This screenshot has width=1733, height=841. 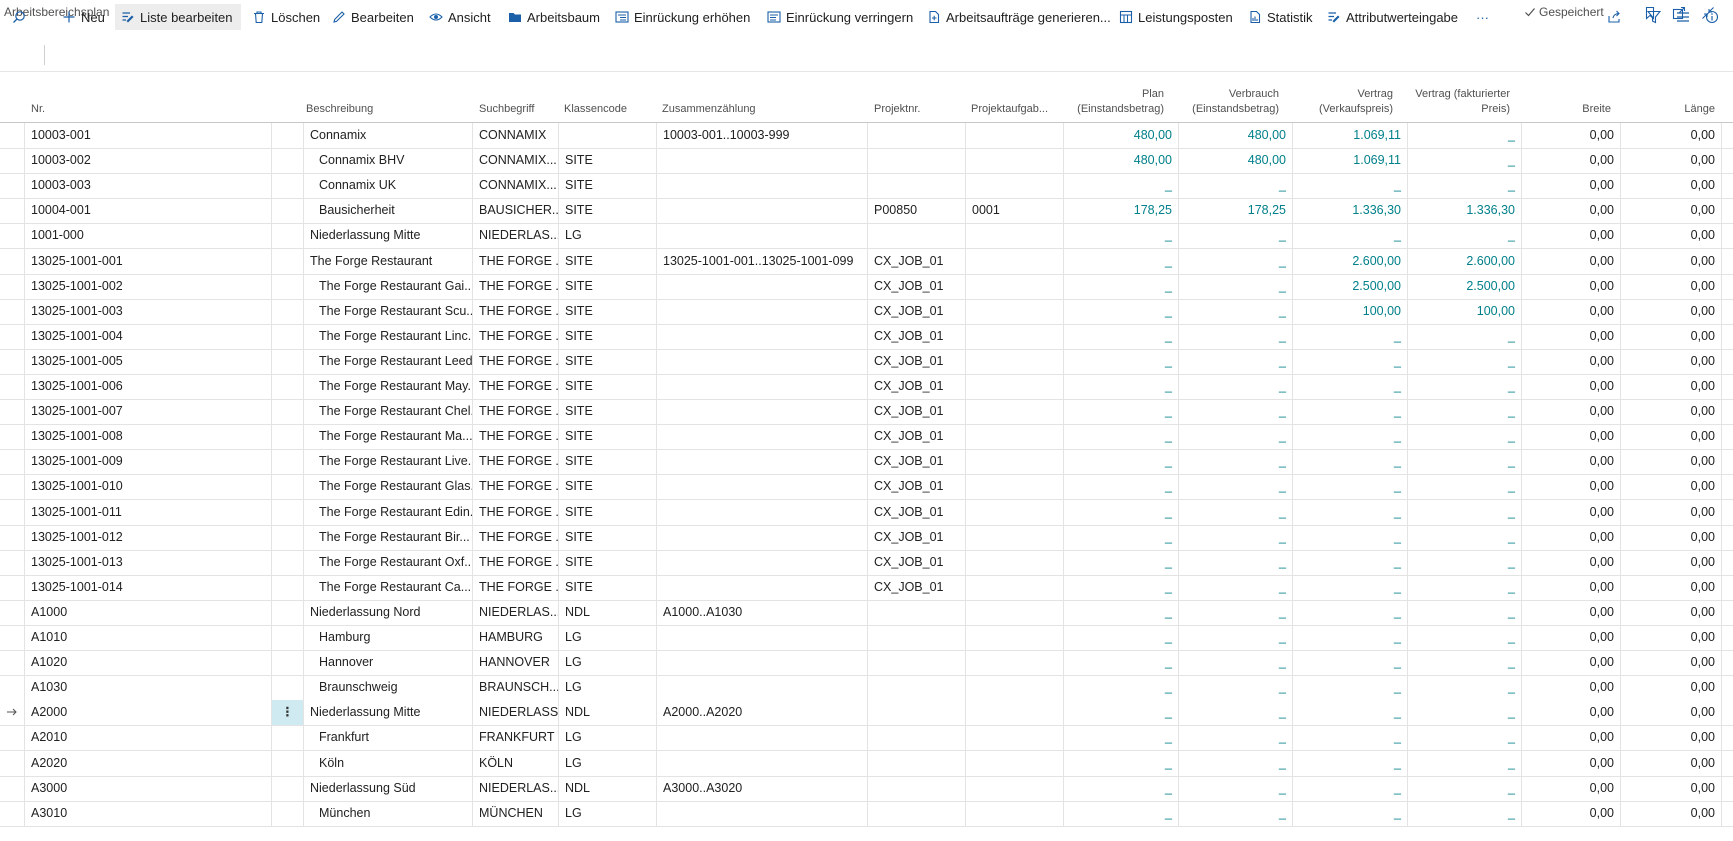 What do you see at coordinates (148, 587) in the screenshot?
I see `cell-nr: 13025-1001-014` at bounding box center [148, 587].